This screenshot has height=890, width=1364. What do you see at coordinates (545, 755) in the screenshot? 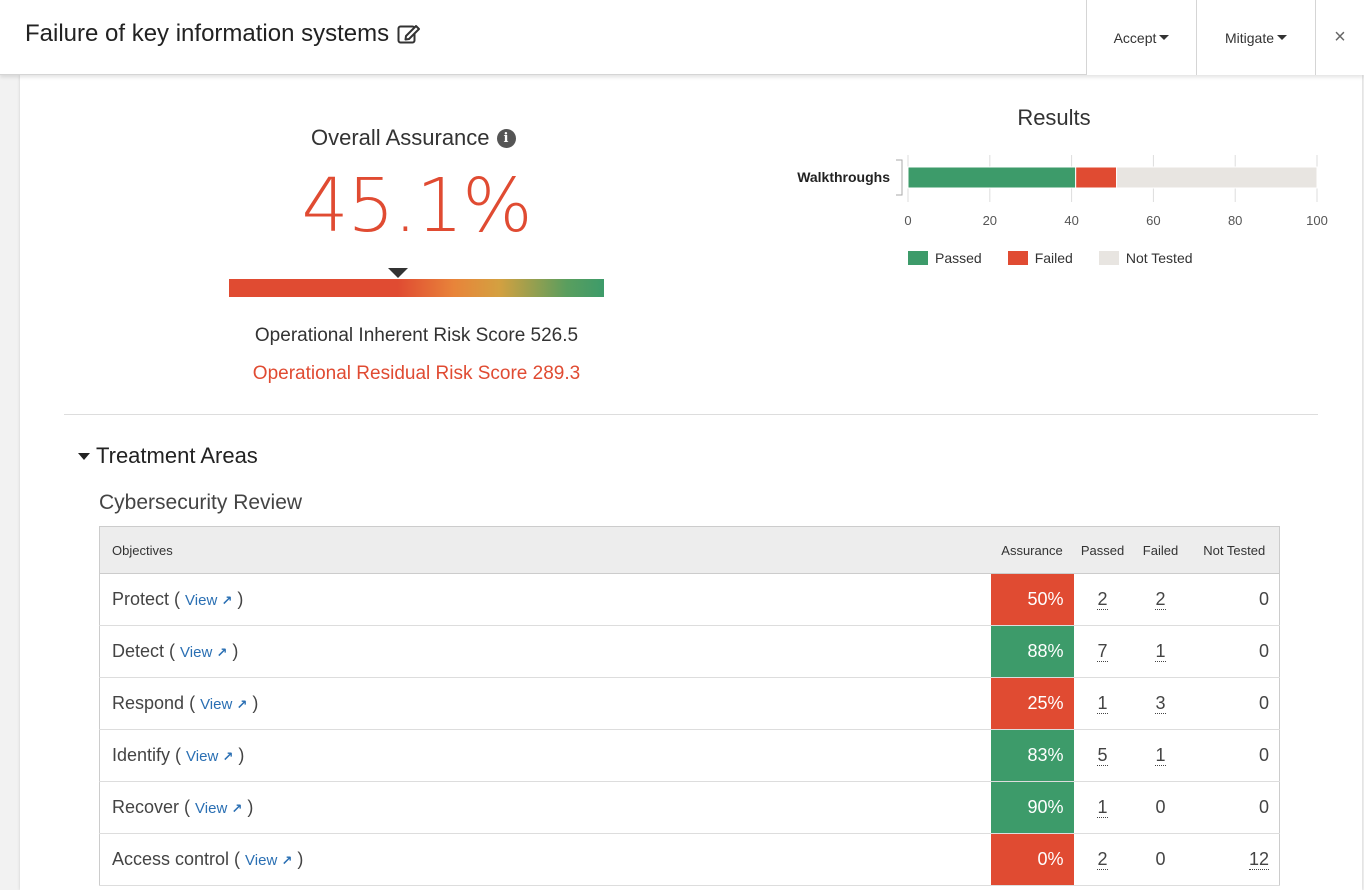
I see `objective-cell: Identify ( View ↗ )` at bounding box center [545, 755].